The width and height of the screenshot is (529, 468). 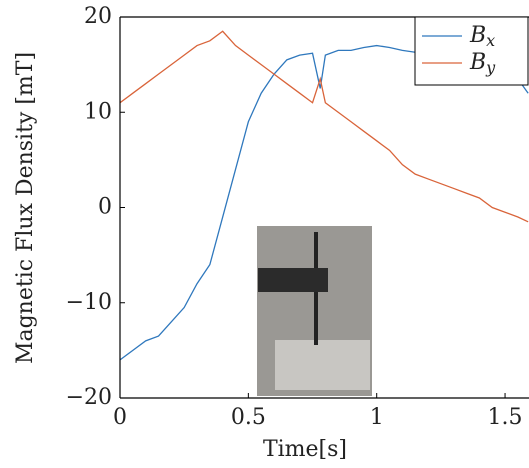 What do you see at coordinates (89, 397) in the screenshot?
I see `y-tick-label: −20` at bounding box center [89, 397].